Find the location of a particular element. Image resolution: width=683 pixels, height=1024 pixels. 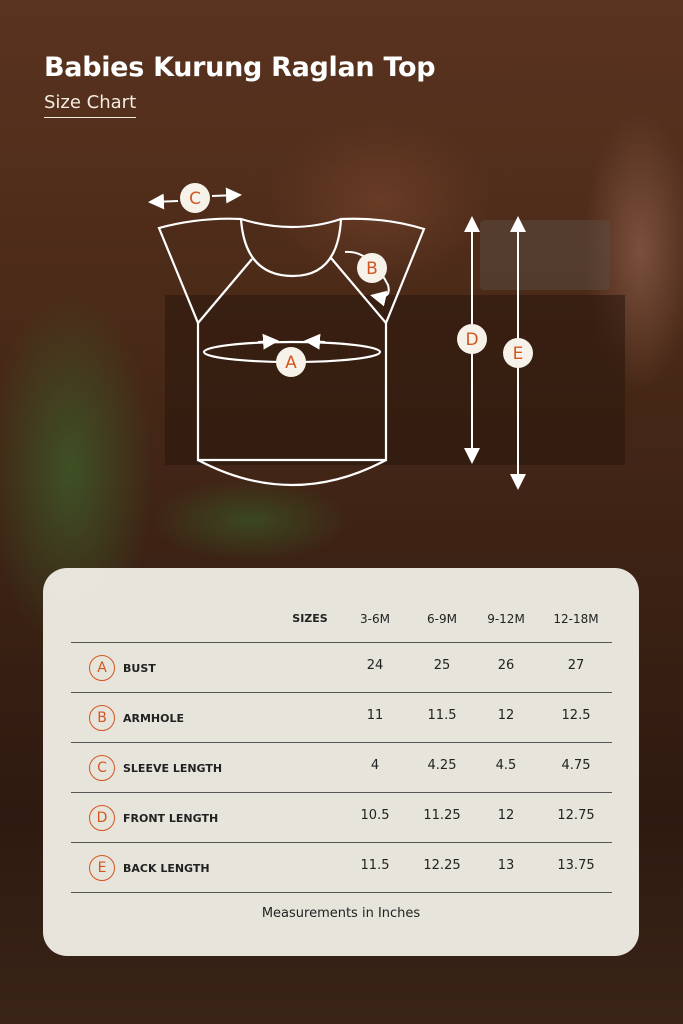

size-header: 12-18M is located at coordinates (576, 619).